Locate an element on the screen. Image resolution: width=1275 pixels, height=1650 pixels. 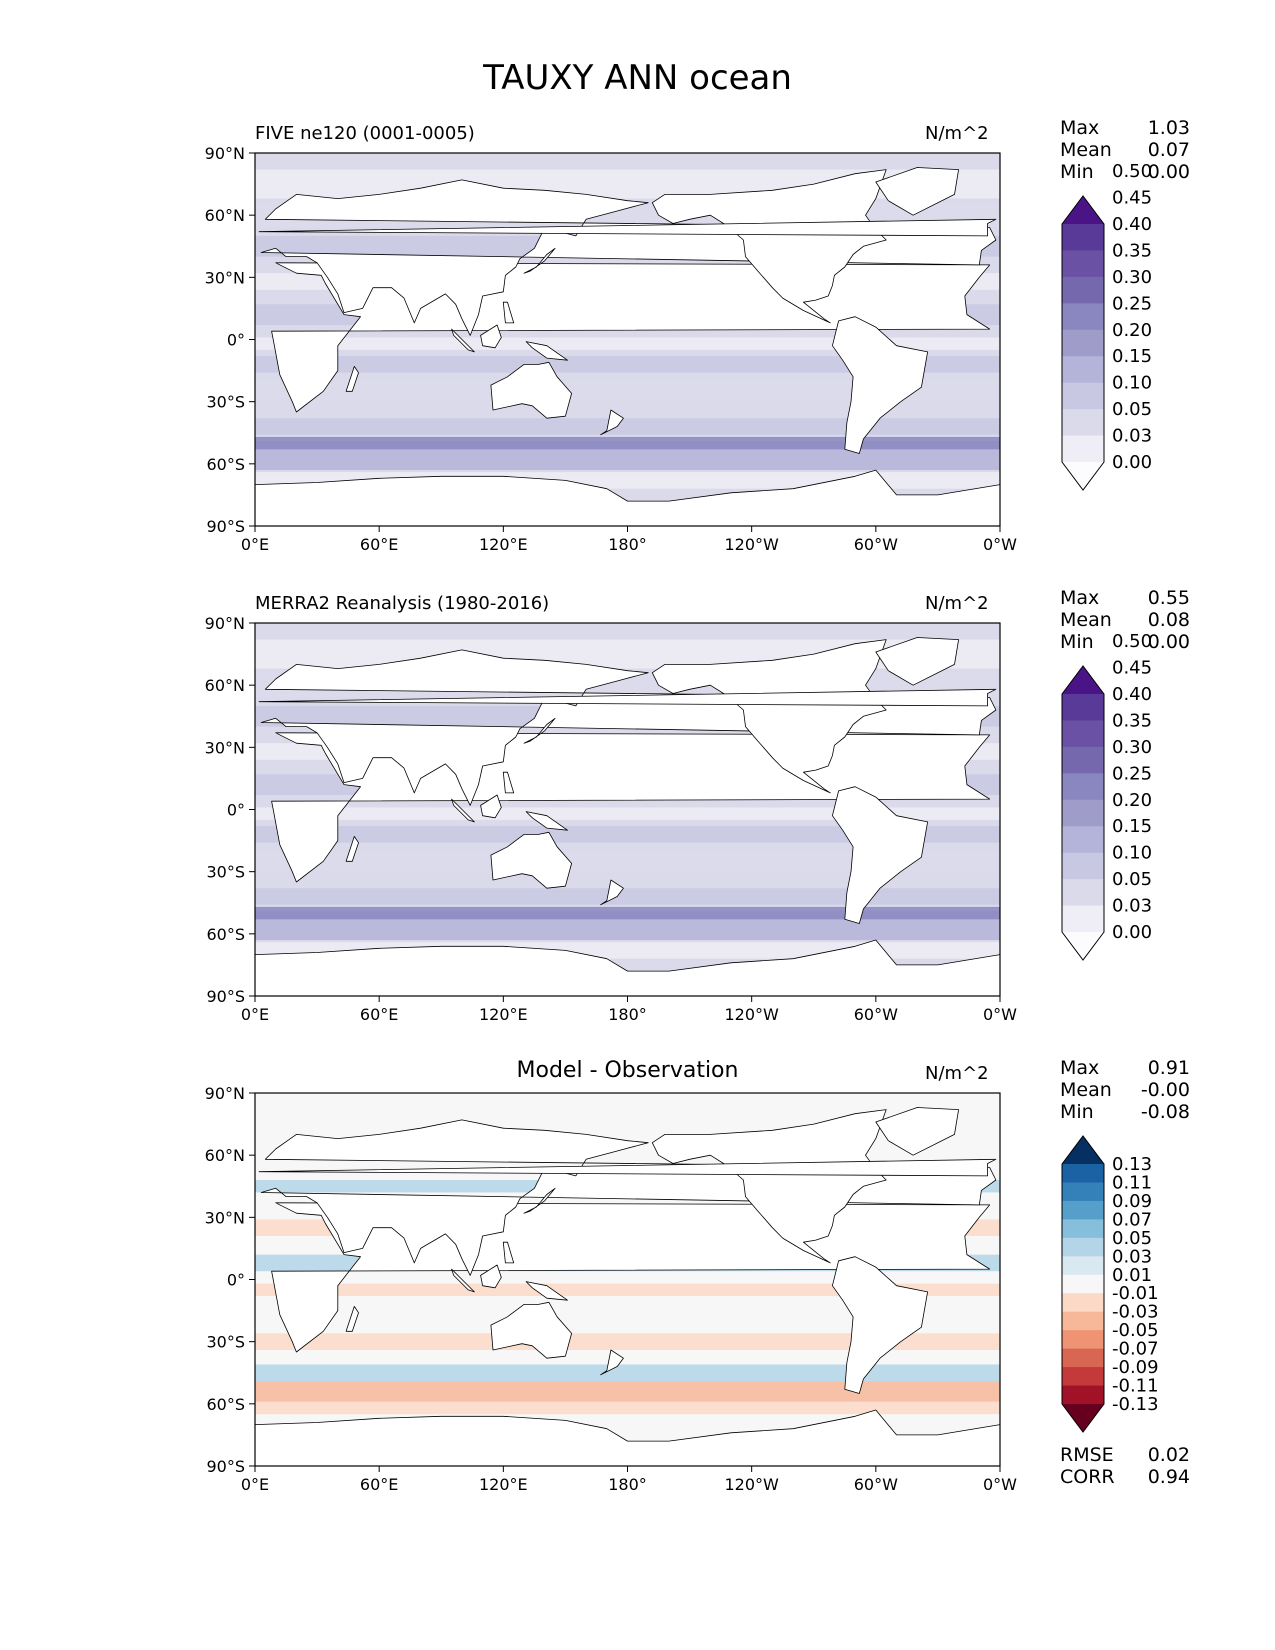
colorbar-label: 0.00 is located at coordinates (1132, 932).